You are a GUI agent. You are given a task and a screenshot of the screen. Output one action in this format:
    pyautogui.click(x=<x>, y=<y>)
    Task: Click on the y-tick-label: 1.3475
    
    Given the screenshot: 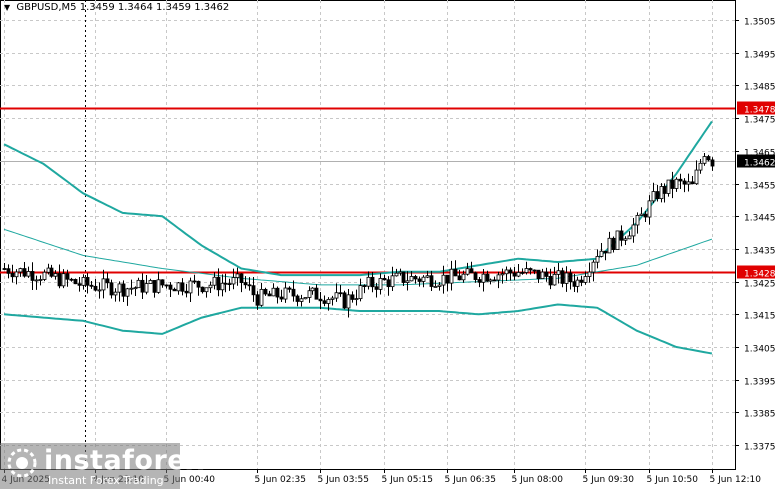 What is the action you would take?
    pyautogui.click(x=760, y=121)
    